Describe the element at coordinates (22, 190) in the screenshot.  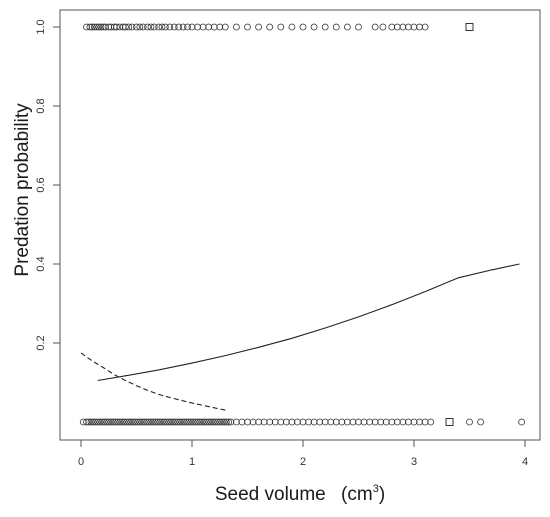
I see `y-axis-title: Predation probability` at that location.